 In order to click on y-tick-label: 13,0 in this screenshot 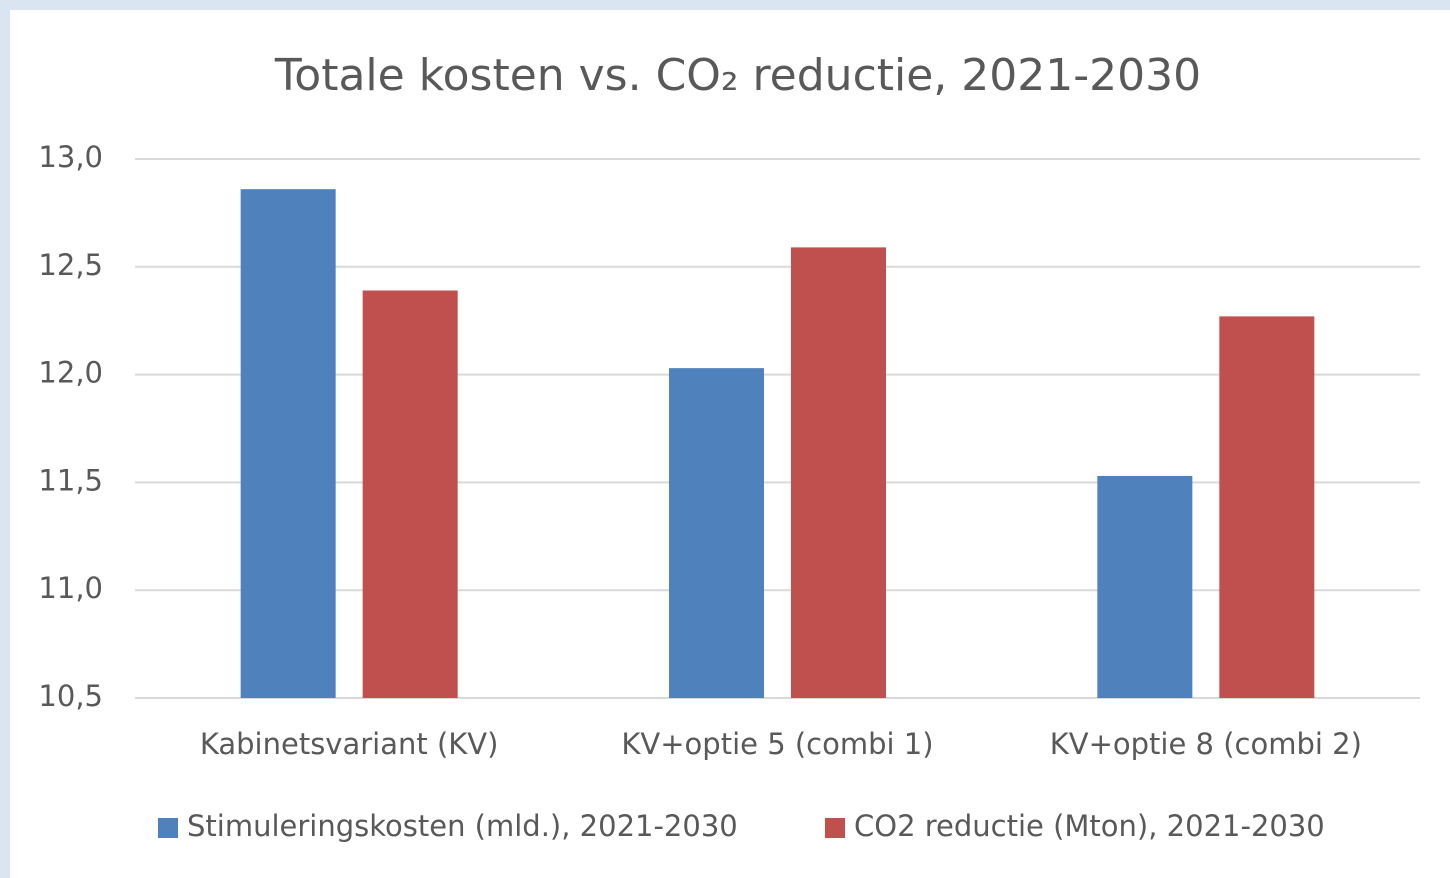, I will do `click(70, 157)`.